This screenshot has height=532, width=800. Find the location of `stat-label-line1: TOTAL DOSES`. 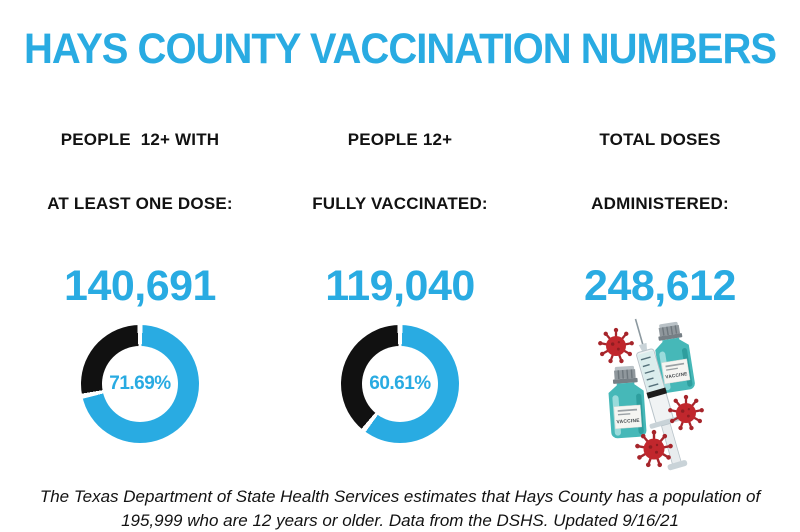

stat-label-line1: TOTAL DOSES is located at coordinates (660, 139).